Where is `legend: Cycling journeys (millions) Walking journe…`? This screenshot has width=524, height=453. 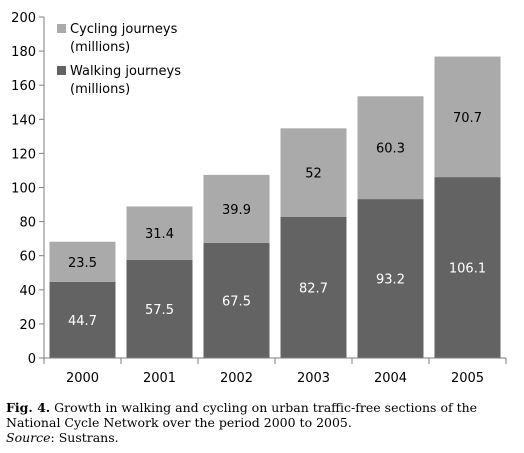
legend: Cycling journeys (millions) Walking journe… is located at coordinates (119, 59).